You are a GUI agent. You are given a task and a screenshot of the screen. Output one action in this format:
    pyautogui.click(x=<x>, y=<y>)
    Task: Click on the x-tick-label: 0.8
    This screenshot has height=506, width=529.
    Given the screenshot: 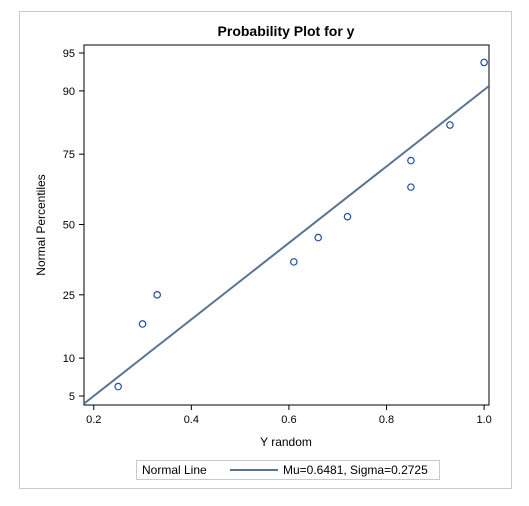 What is the action you would take?
    pyautogui.click(x=386, y=420)
    